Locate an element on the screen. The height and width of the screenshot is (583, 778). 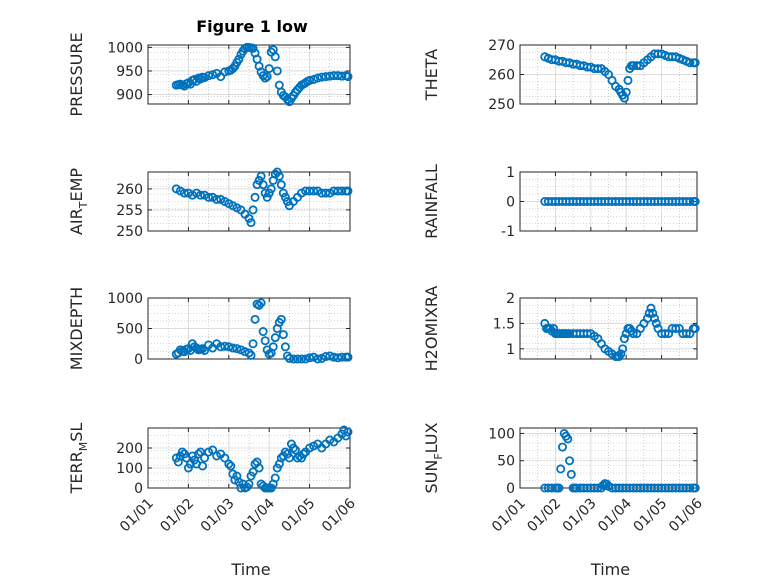
subplot-5: 0 500 1000 MIXDEPTH is located at coordinates (210, 328).